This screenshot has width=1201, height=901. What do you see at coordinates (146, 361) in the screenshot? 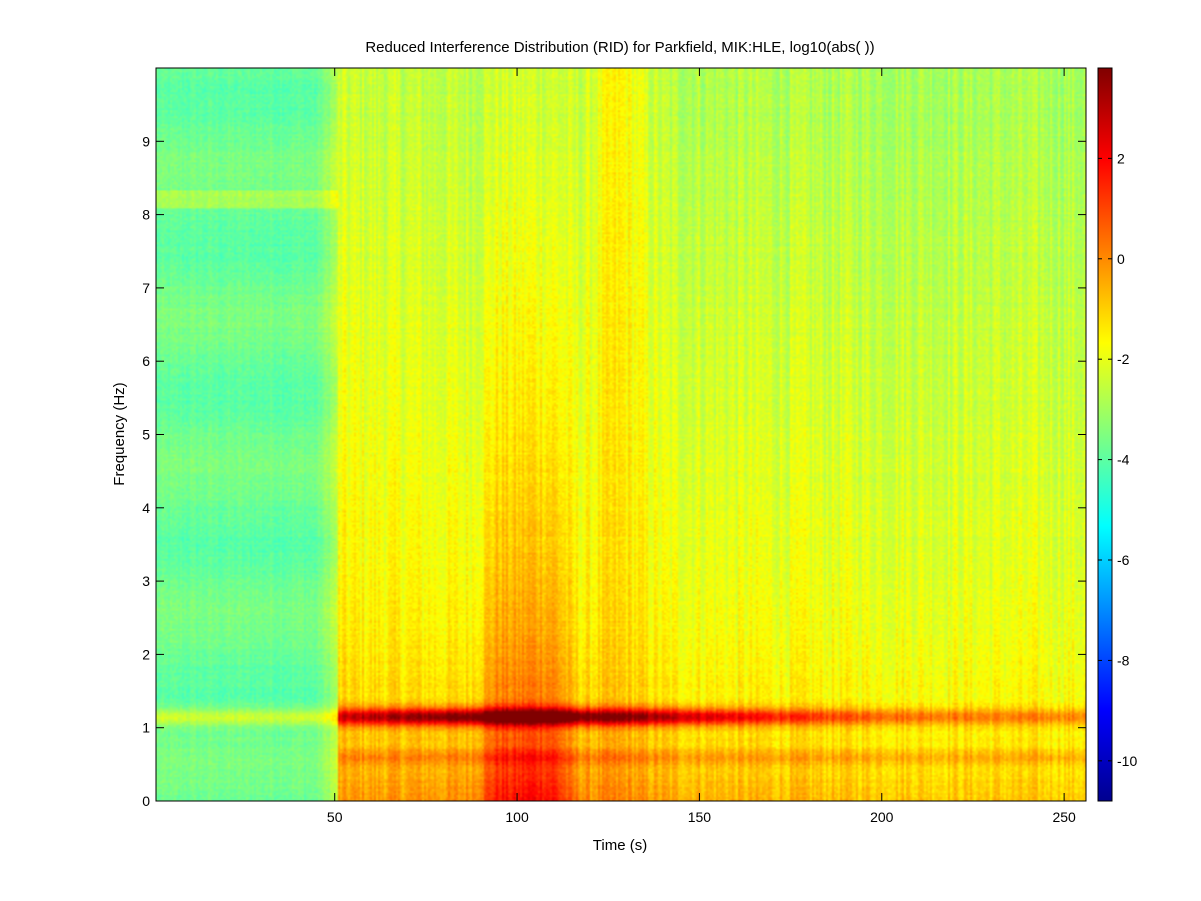
I see `y-tick-label: 6` at bounding box center [146, 361].